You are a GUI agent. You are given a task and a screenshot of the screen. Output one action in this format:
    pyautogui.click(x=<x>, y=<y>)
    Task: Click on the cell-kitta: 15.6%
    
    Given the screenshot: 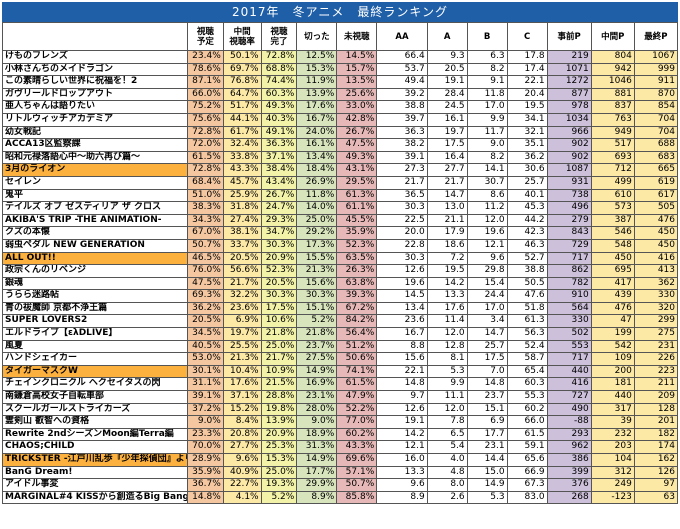 What is the action you would take?
    pyautogui.click(x=317, y=283)
    